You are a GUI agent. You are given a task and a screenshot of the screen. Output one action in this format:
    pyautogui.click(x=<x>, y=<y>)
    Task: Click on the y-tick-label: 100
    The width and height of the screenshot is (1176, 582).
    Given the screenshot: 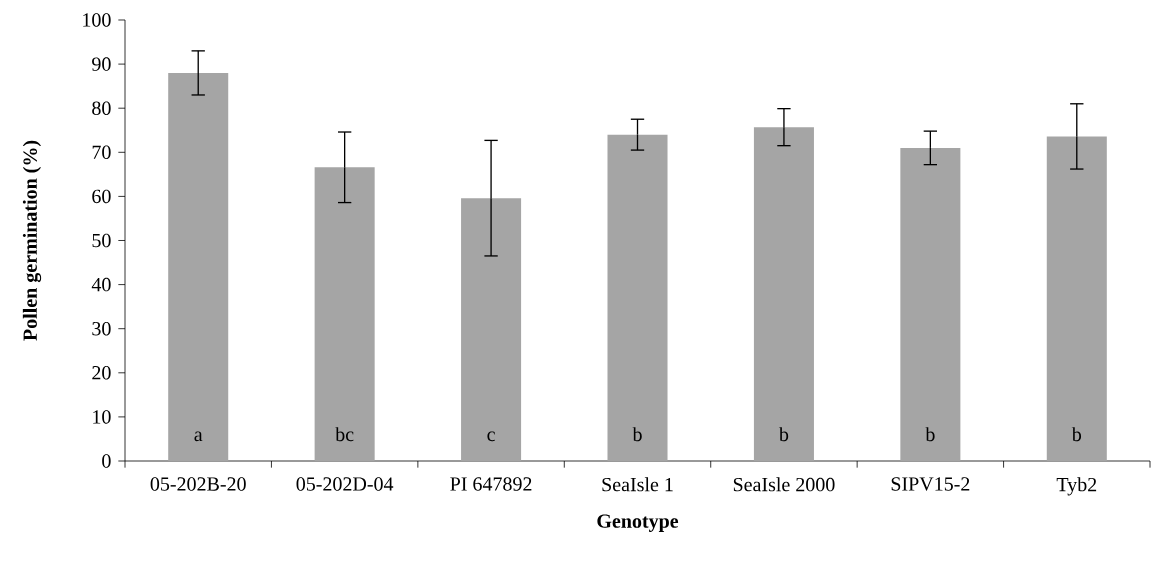 What is the action you would take?
    pyautogui.click(x=97, y=20)
    